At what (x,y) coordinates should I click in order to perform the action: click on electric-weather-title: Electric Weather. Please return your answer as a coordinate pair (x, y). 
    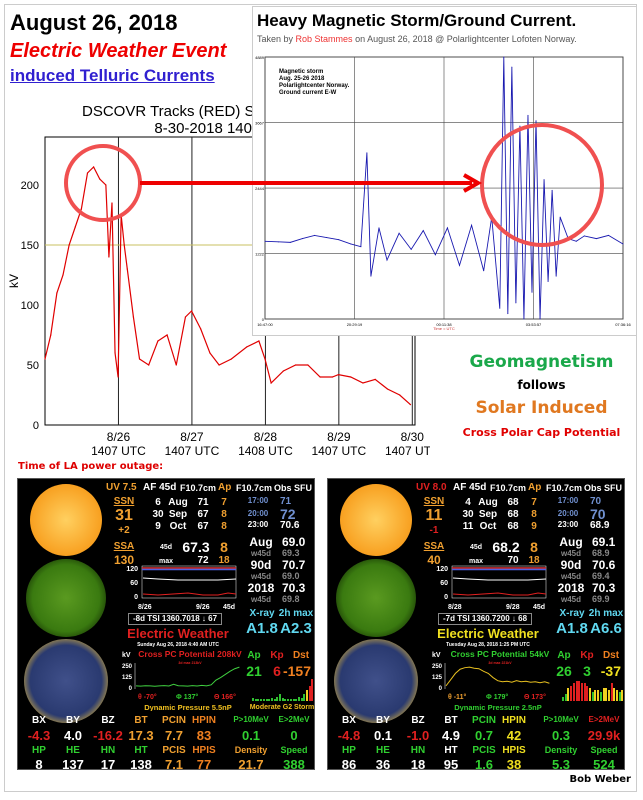
    Looking at the image, I should click on (488, 633).